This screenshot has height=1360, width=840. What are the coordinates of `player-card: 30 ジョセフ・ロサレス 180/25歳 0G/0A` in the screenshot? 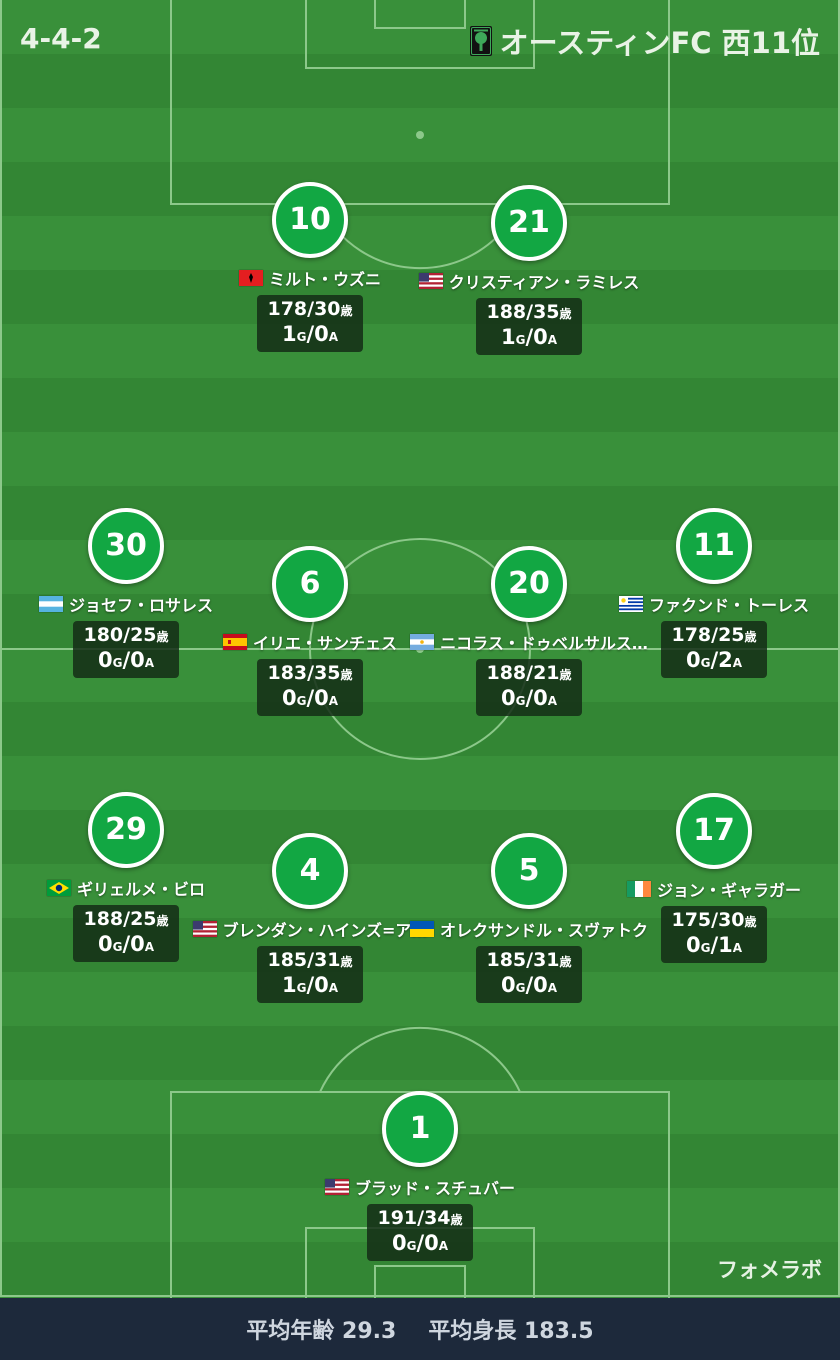 It's located at (126, 593).